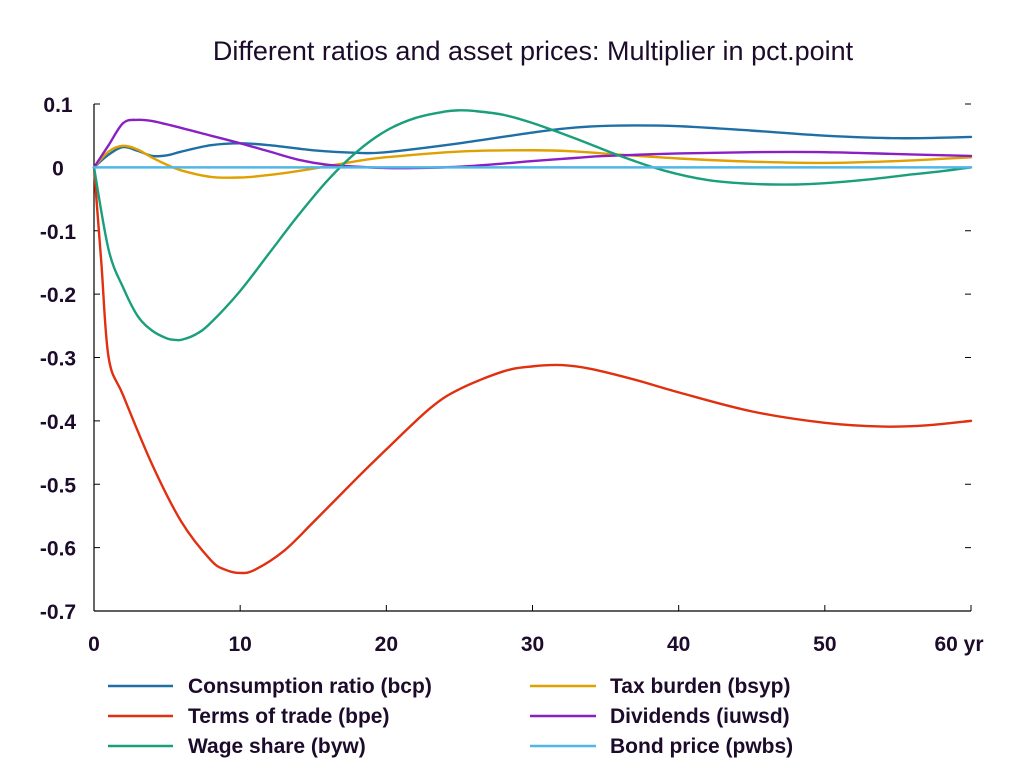 The height and width of the screenshot is (778, 1024). I want to click on legend-label: Dividends (iuwsd), so click(700, 716).